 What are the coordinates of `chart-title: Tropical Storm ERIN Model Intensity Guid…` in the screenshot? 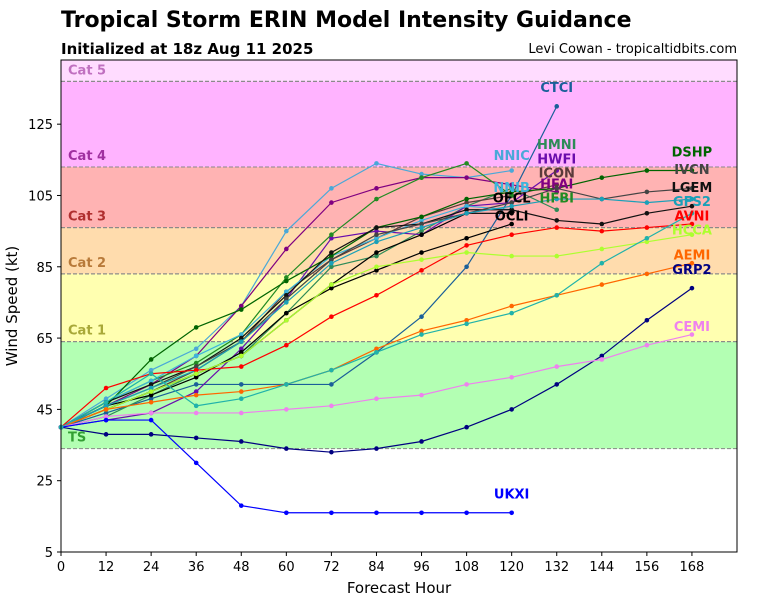 It's located at (346, 20).